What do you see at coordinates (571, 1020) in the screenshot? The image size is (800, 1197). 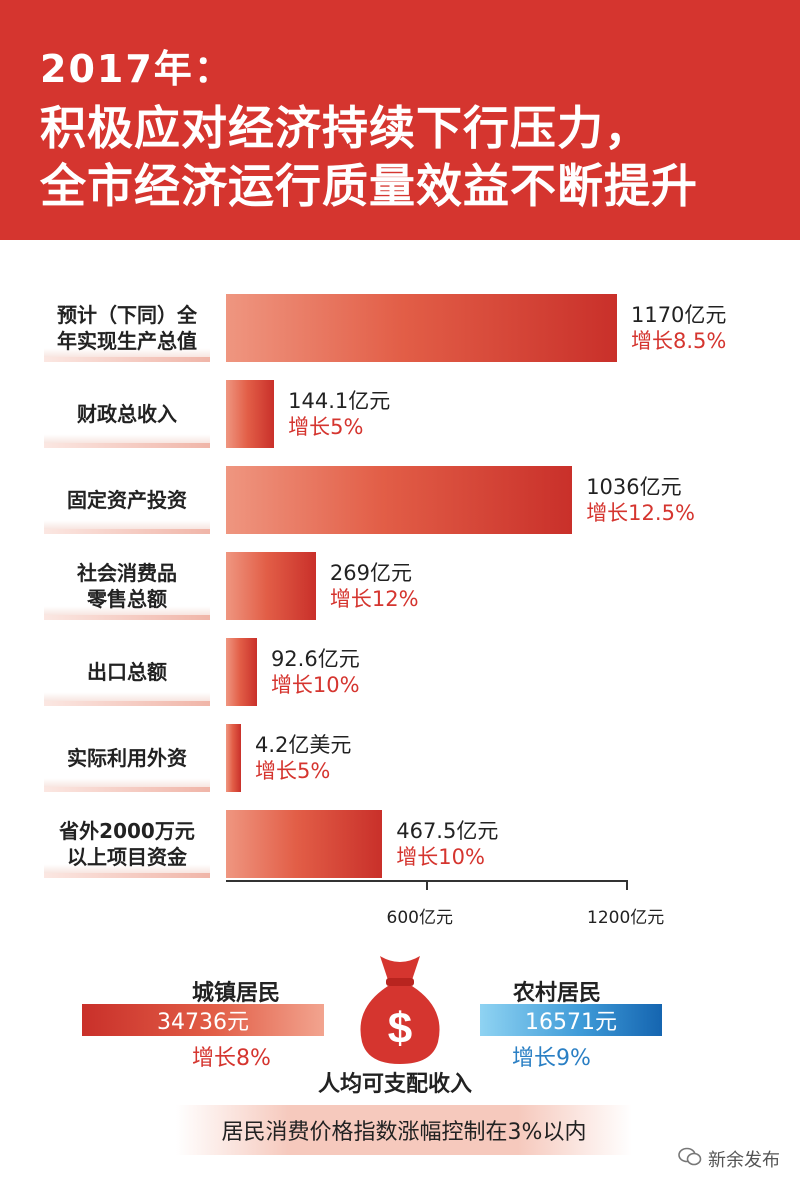 I see `rural-income-bar: 16571元` at bounding box center [571, 1020].